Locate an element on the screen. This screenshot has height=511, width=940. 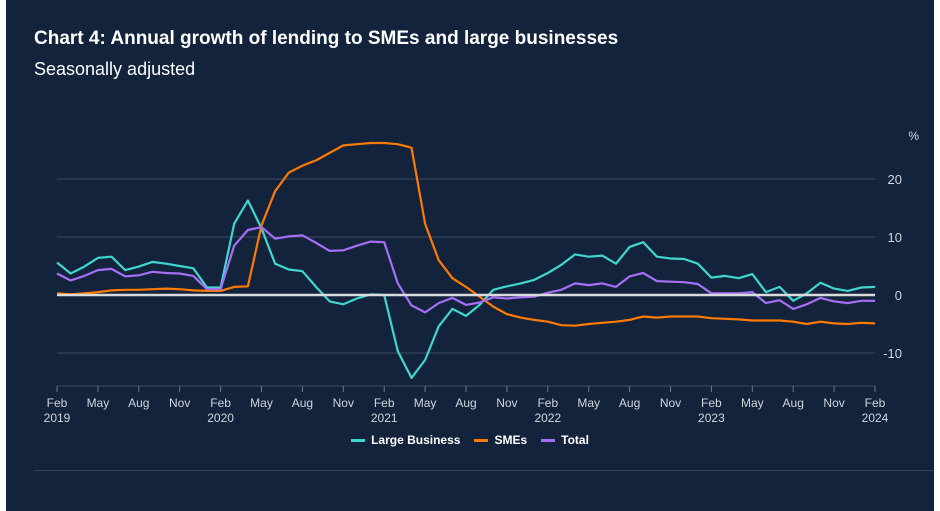
chart-subtitle: Seasonally adjusted is located at coordinates (115, 69).